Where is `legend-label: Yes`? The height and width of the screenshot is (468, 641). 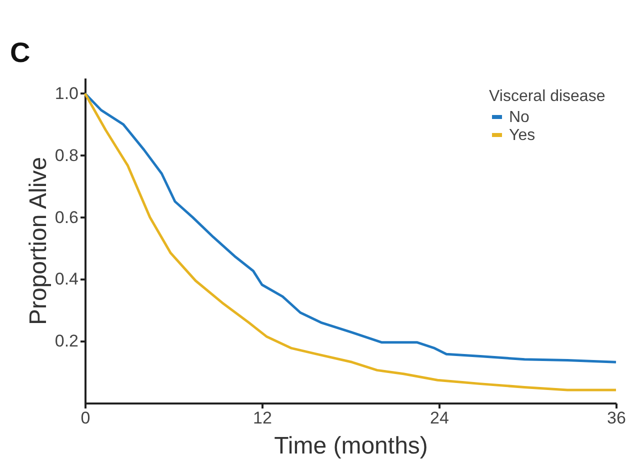 legend-label: Yes is located at coordinates (522, 135).